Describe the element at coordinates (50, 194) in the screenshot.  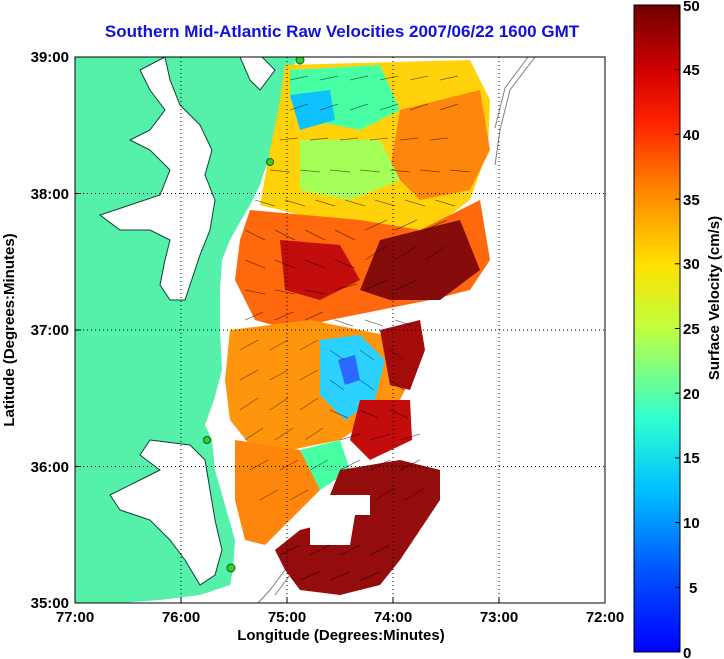
I see `lat-tick-label: 38:00` at that location.